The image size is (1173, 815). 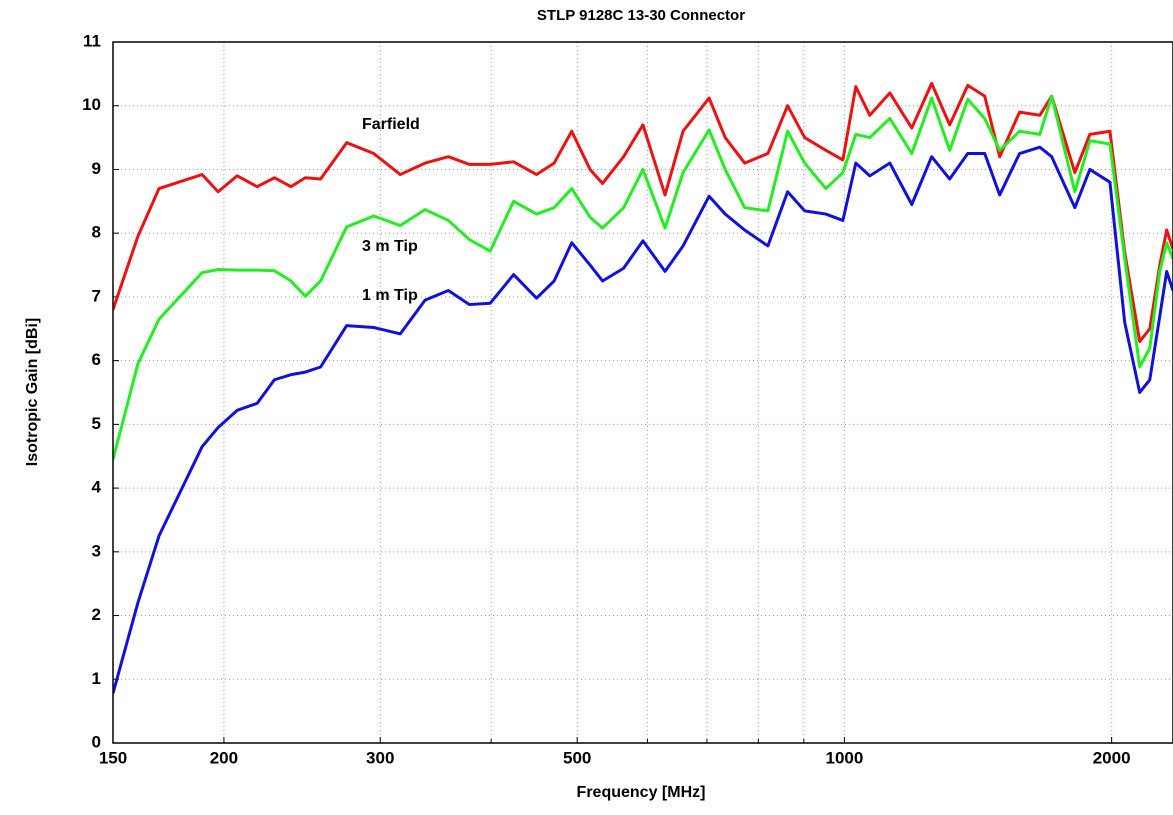 What do you see at coordinates (96, 423) in the screenshot?
I see `y-tick-label: 5` at bounding box center [96, 423].